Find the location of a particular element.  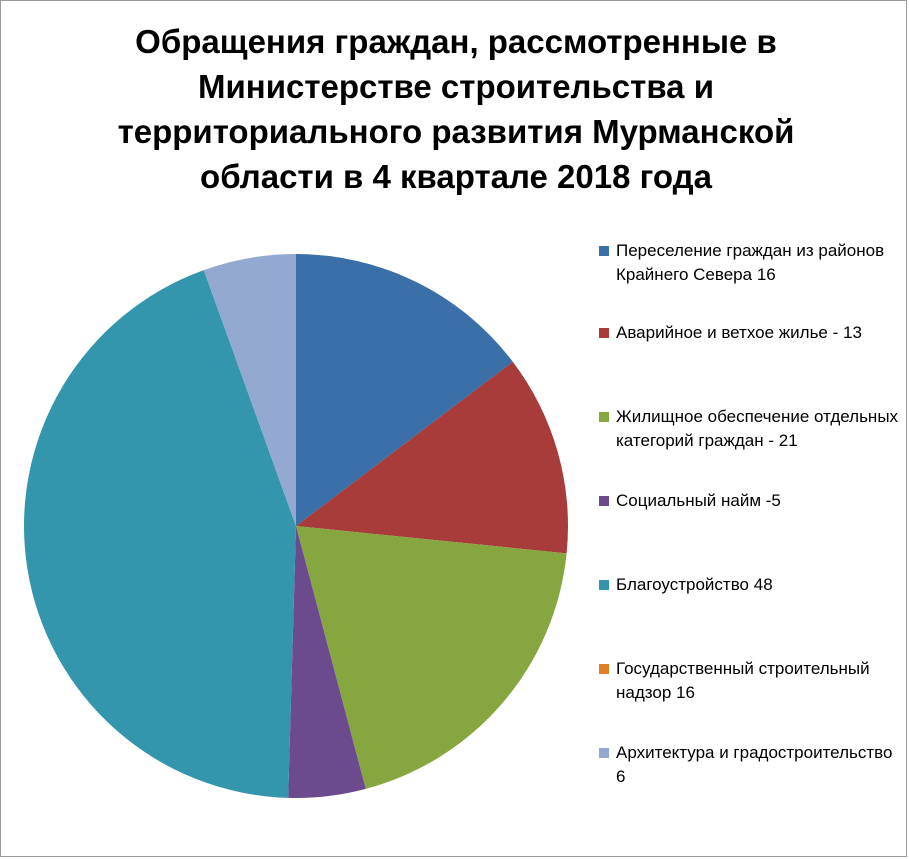

legend-item-4: Благоустройство 48 is located at coordinates (749, 585).